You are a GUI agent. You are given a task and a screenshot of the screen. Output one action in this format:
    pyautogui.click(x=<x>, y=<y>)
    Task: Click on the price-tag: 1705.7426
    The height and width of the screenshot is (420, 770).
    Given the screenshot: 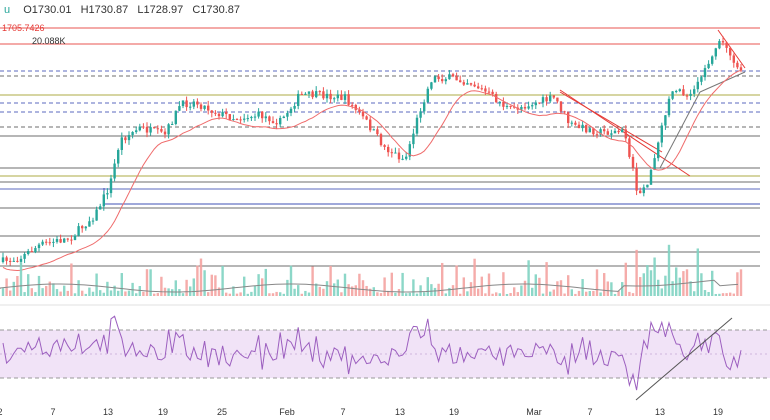 What is the action you would take?
    pyautogui.click(x=23, y=28)
    